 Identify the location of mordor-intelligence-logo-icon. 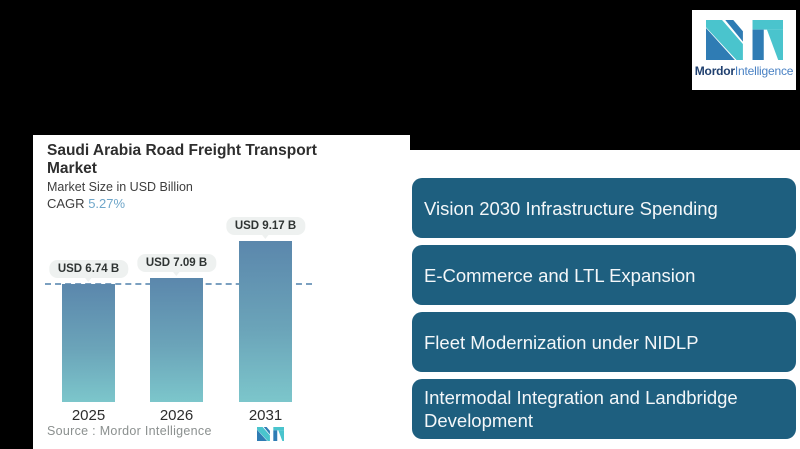
(744, 40).